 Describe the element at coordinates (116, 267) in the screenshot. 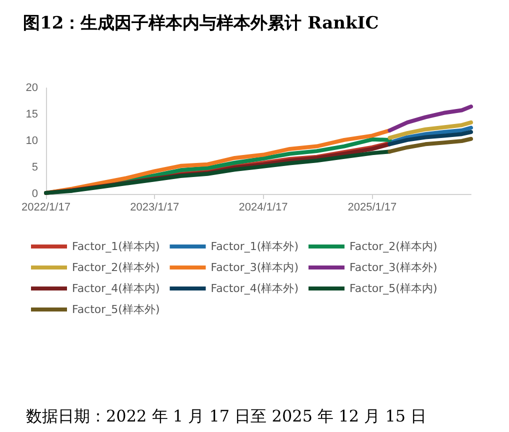

I see `legend-label: Factor_2(样本外)` at that location.